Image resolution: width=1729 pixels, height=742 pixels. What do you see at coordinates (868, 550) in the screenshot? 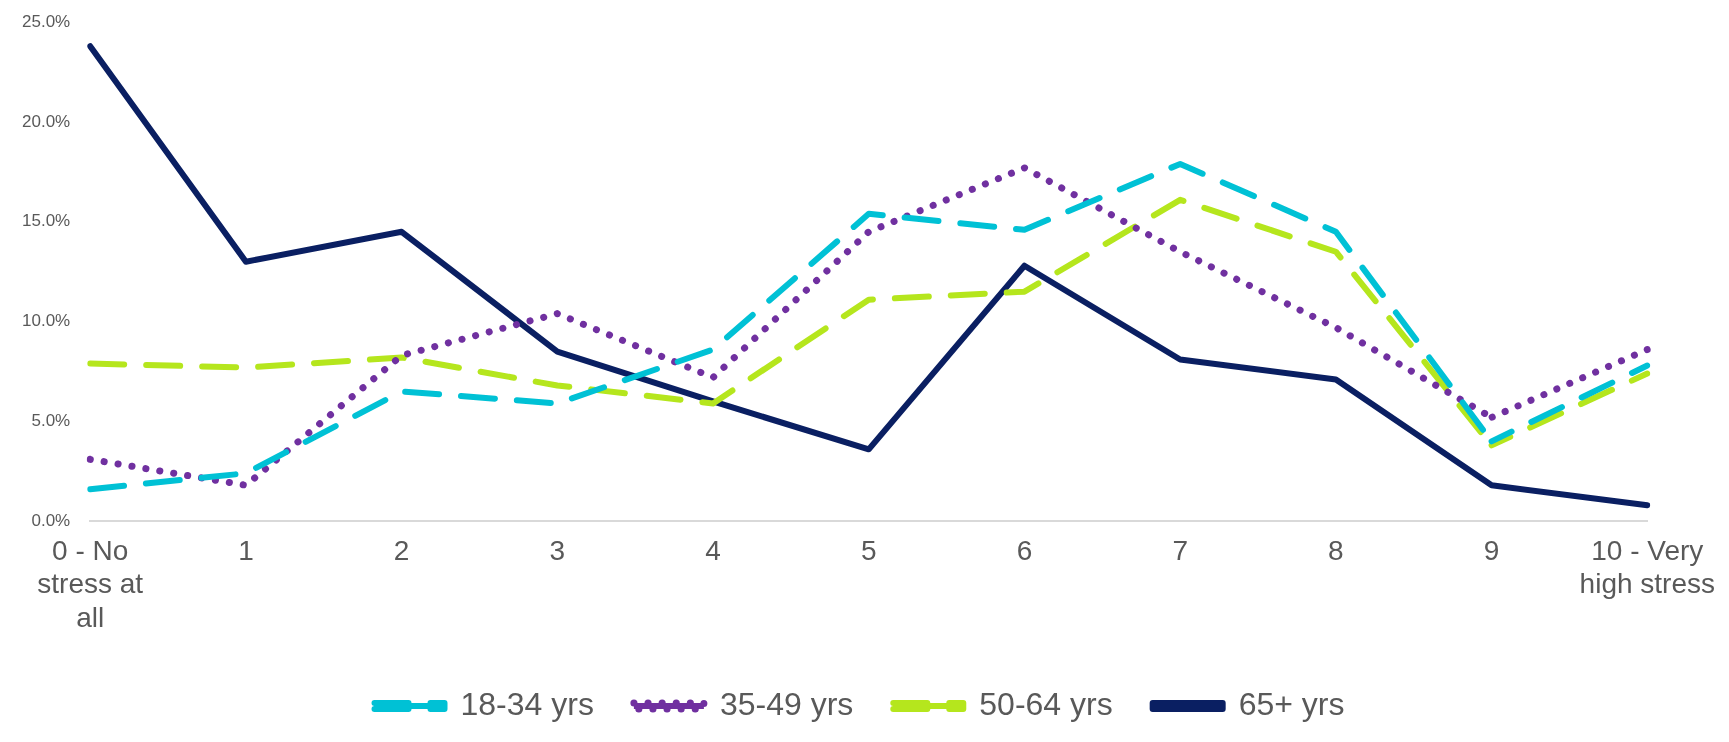
I see `x-tick-label: 5` at bounding box center [868, 550].